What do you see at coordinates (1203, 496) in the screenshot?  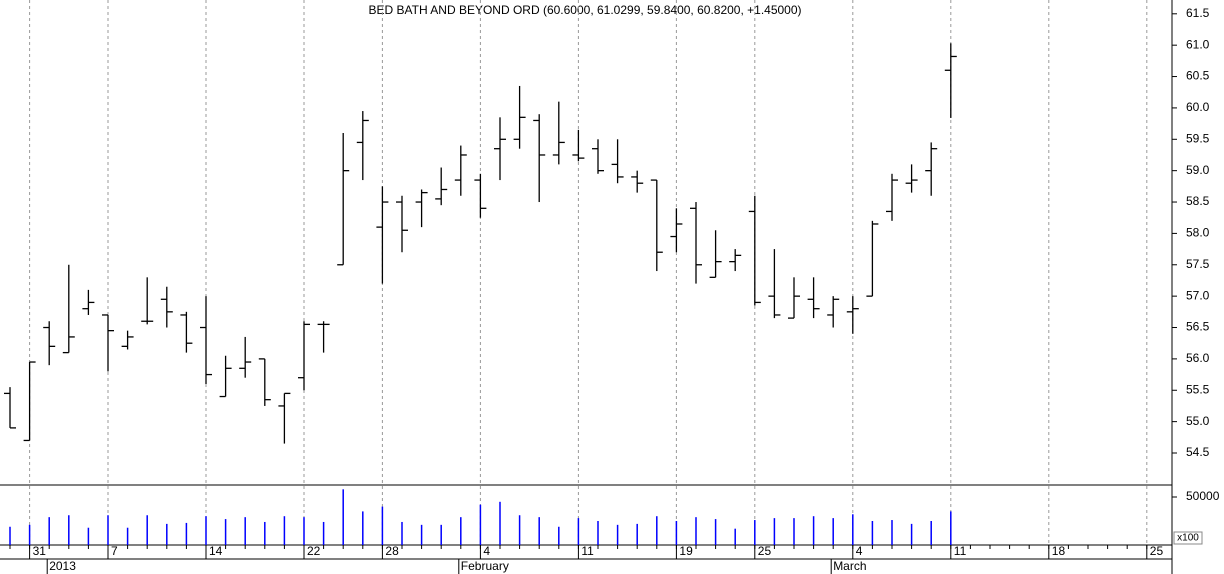 I see `y-tick-label: 50000` at bounding box center [1203, 496].